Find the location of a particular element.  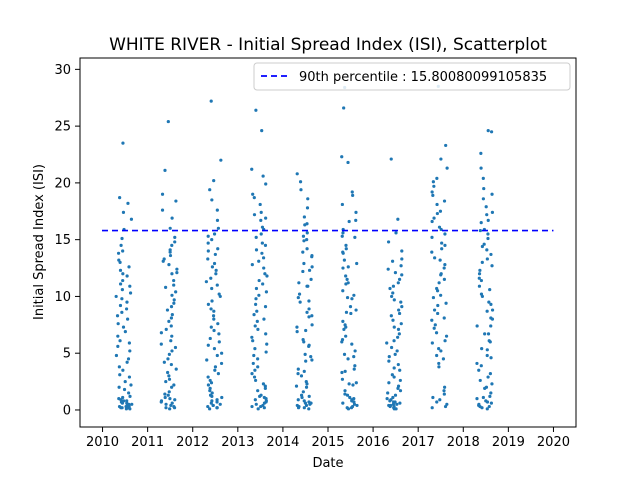

x-tick-label: 2013 is located at coordinates (237, 442).